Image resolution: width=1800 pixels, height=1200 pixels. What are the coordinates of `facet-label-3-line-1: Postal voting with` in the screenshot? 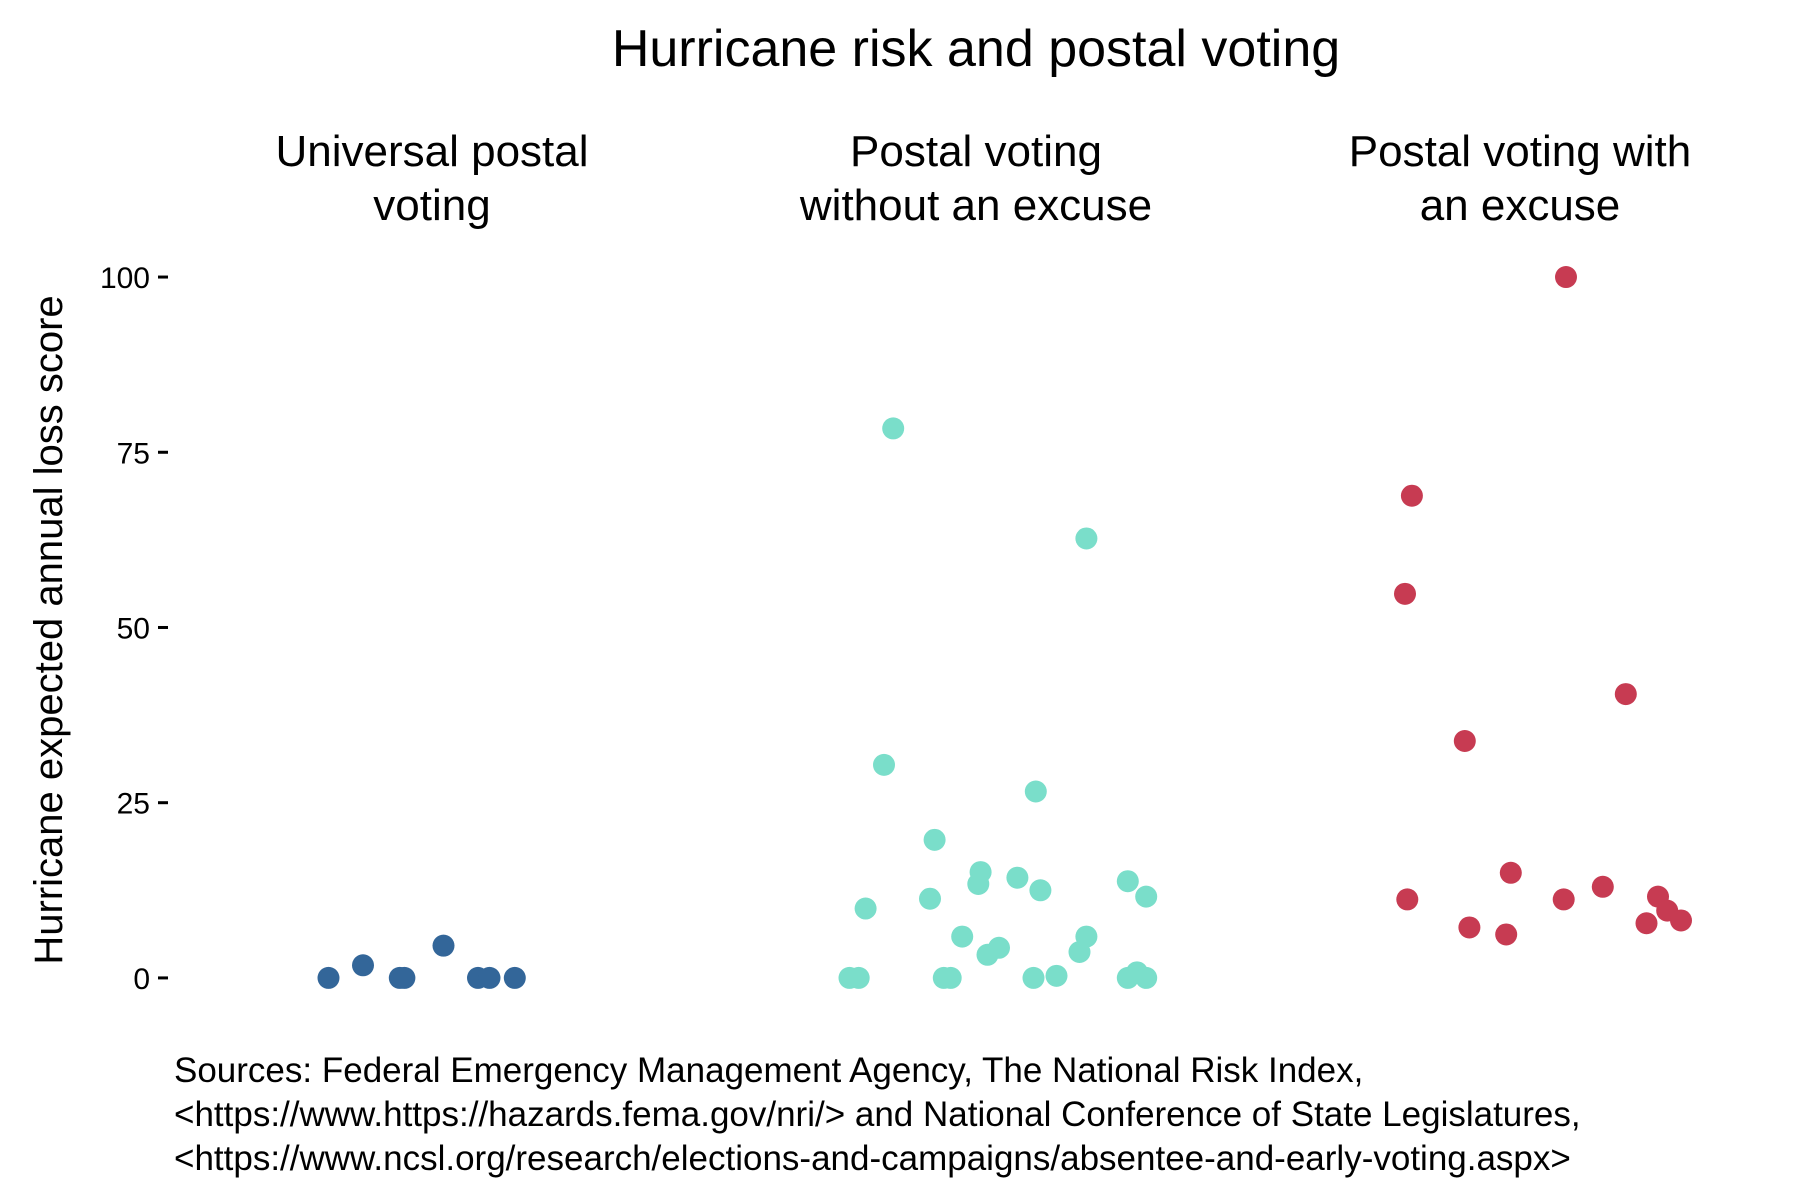 It's located at (1520, 151).